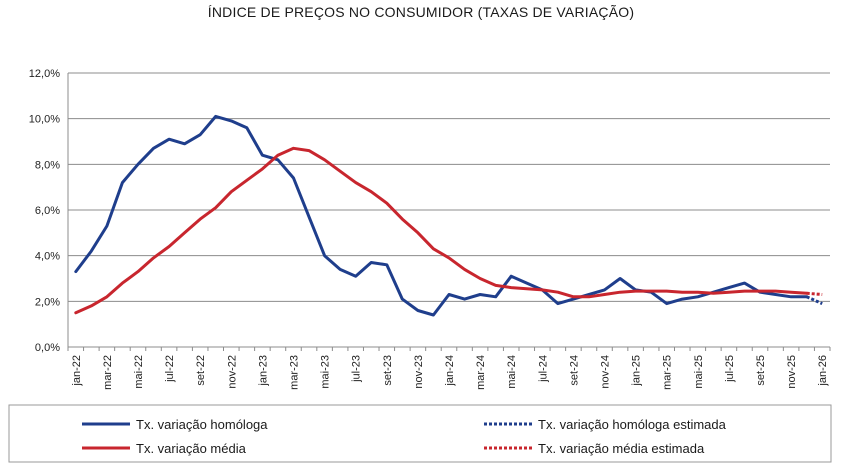  I want to click on x-tick-label: mar-24, so click(481, 372).